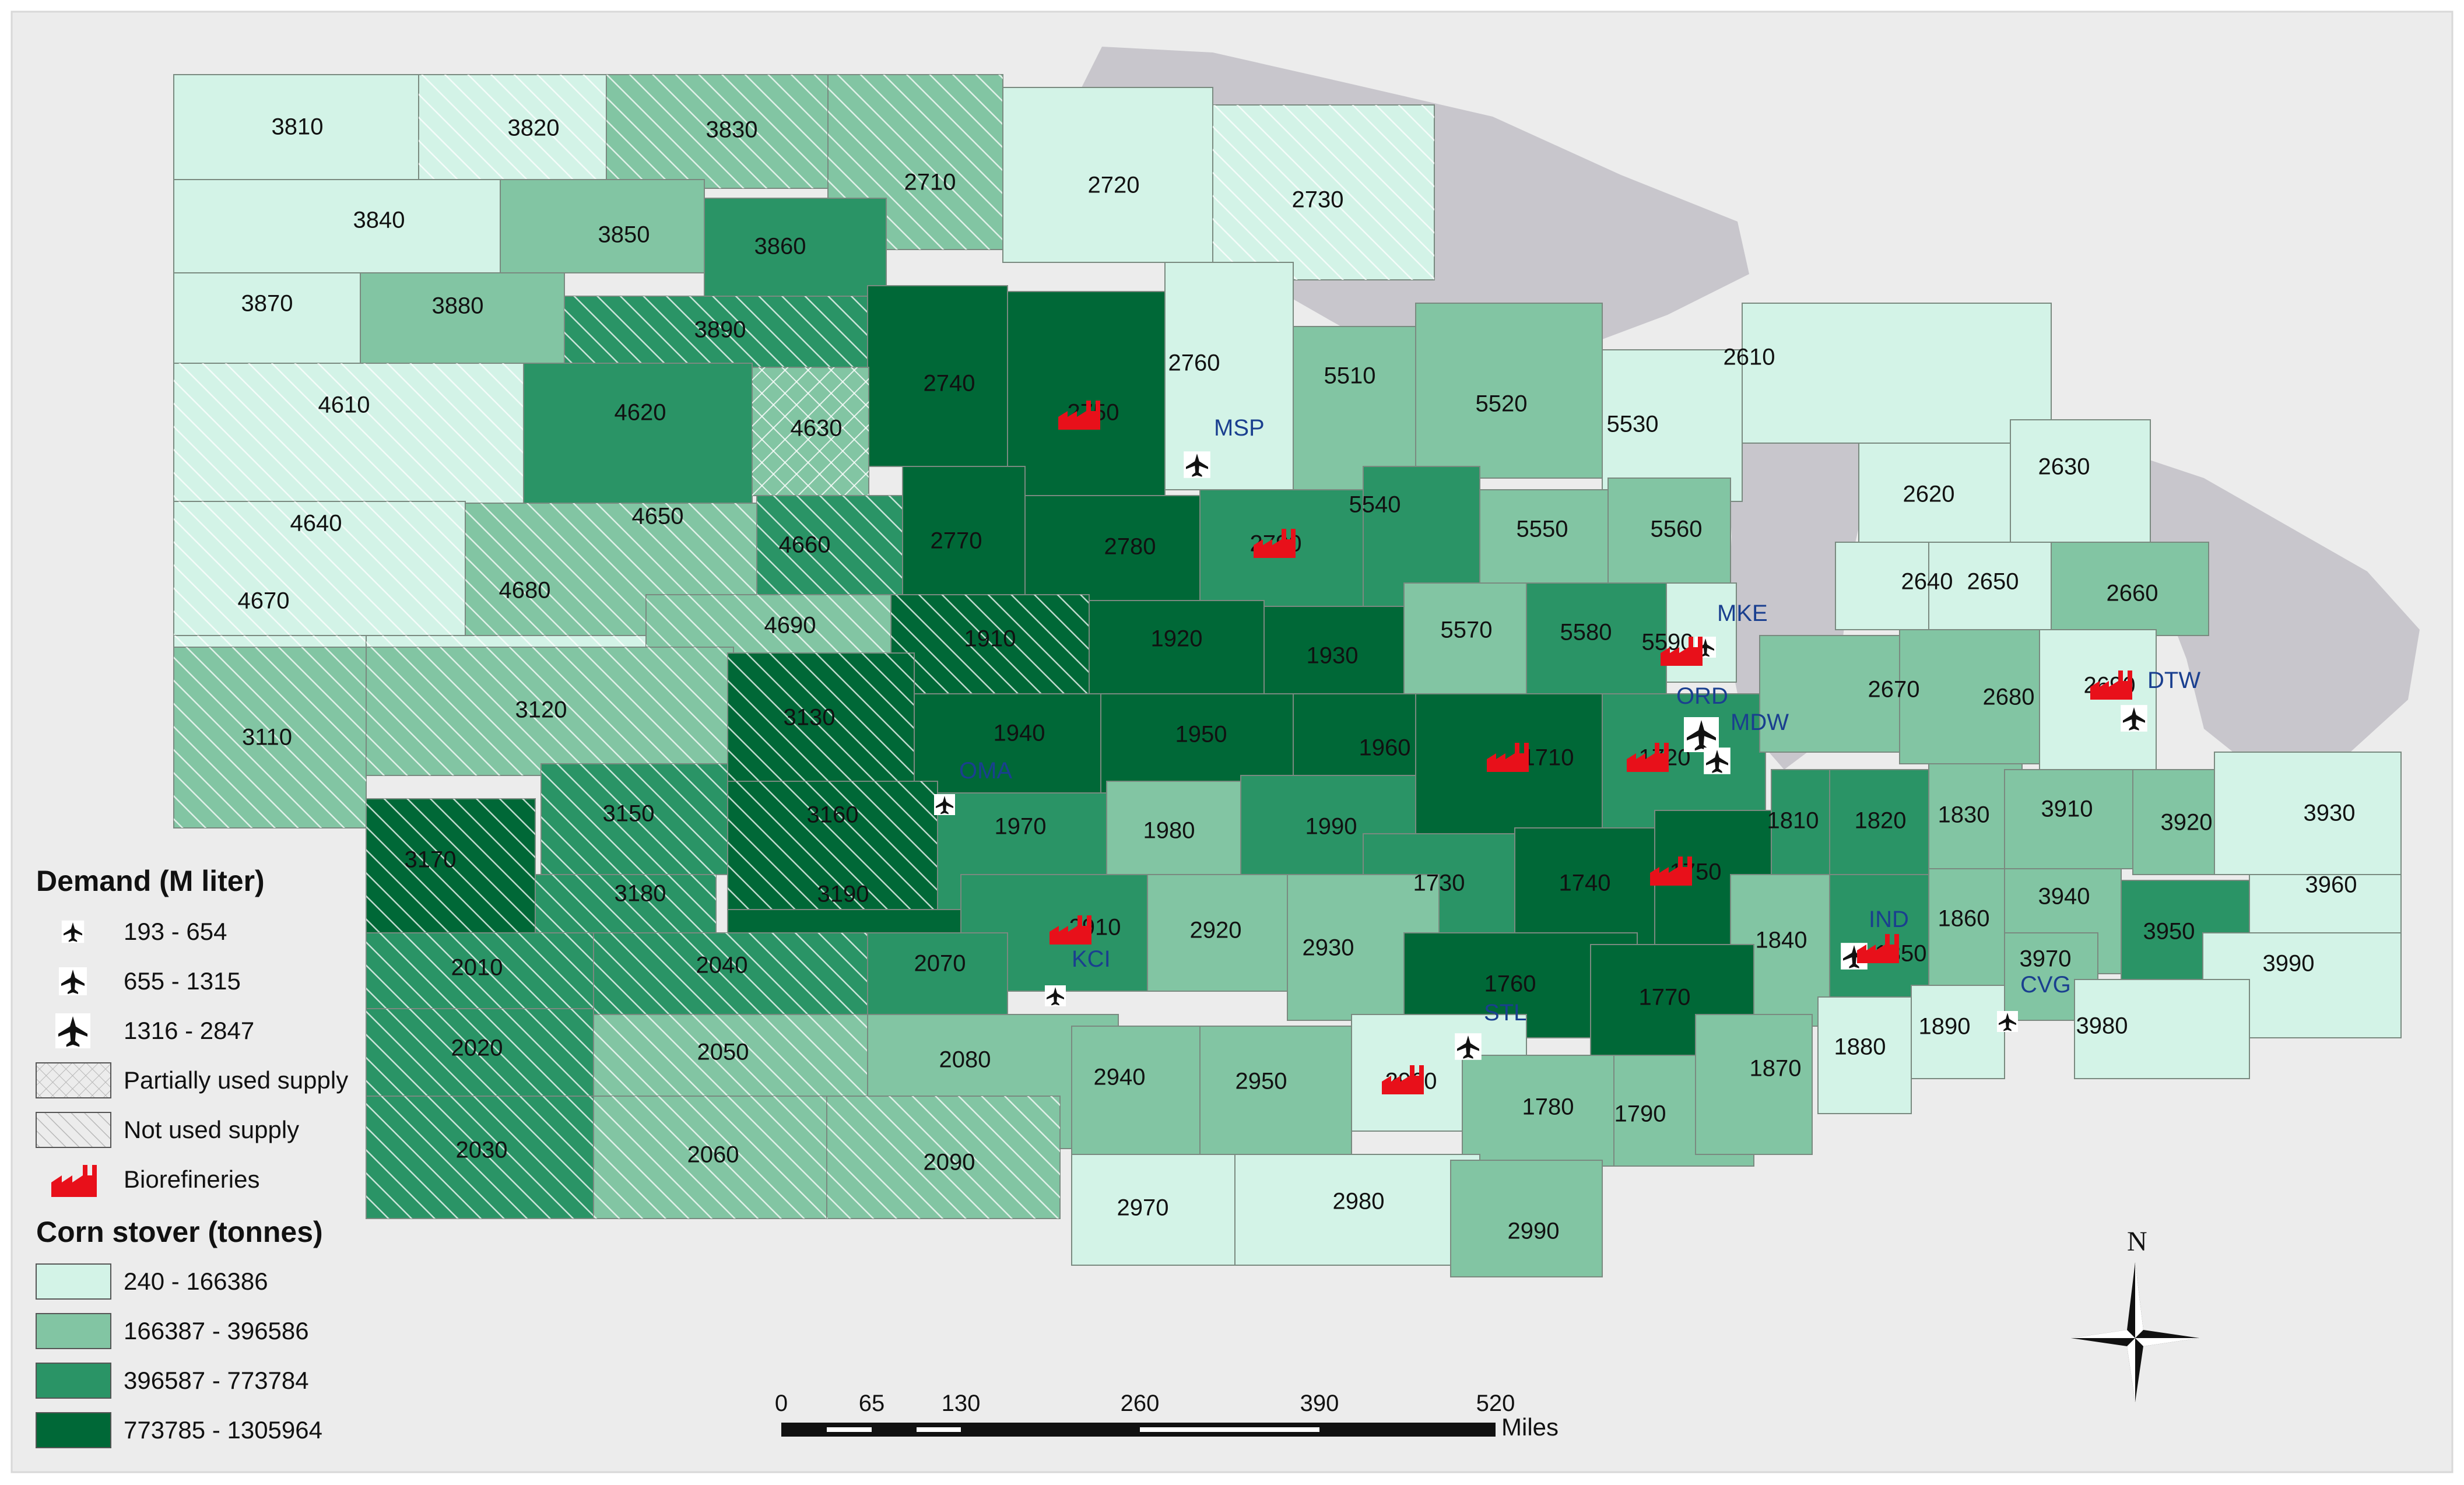 The height and width of the screenshot is (1485, 2464). I want to click on region-hatch-2060, so click(719, 1157).